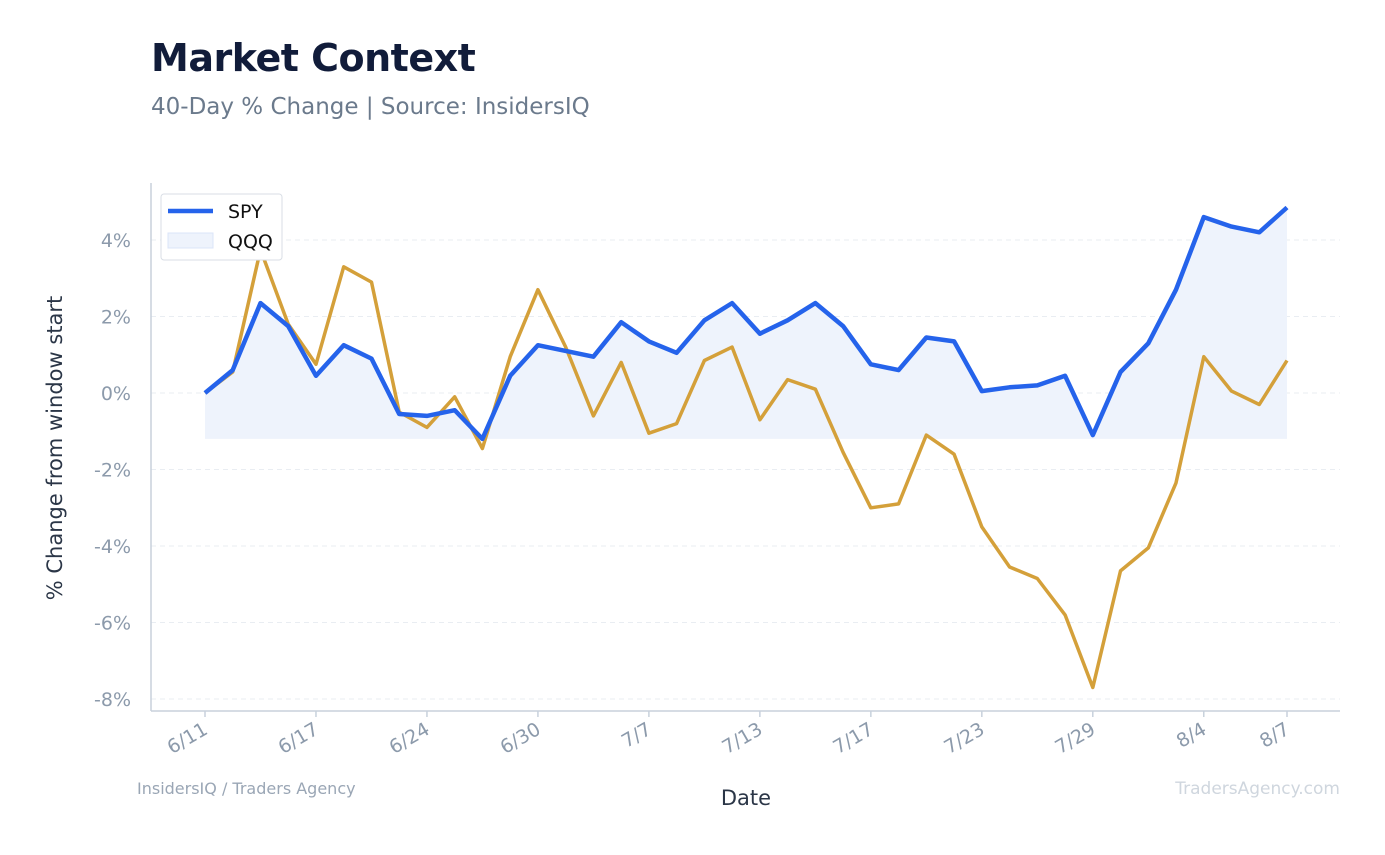  Describe the element at coordinates (246, 788) in the screenshot. I see `footer-credit: InsidersIQ / Traders Agency` at that location.